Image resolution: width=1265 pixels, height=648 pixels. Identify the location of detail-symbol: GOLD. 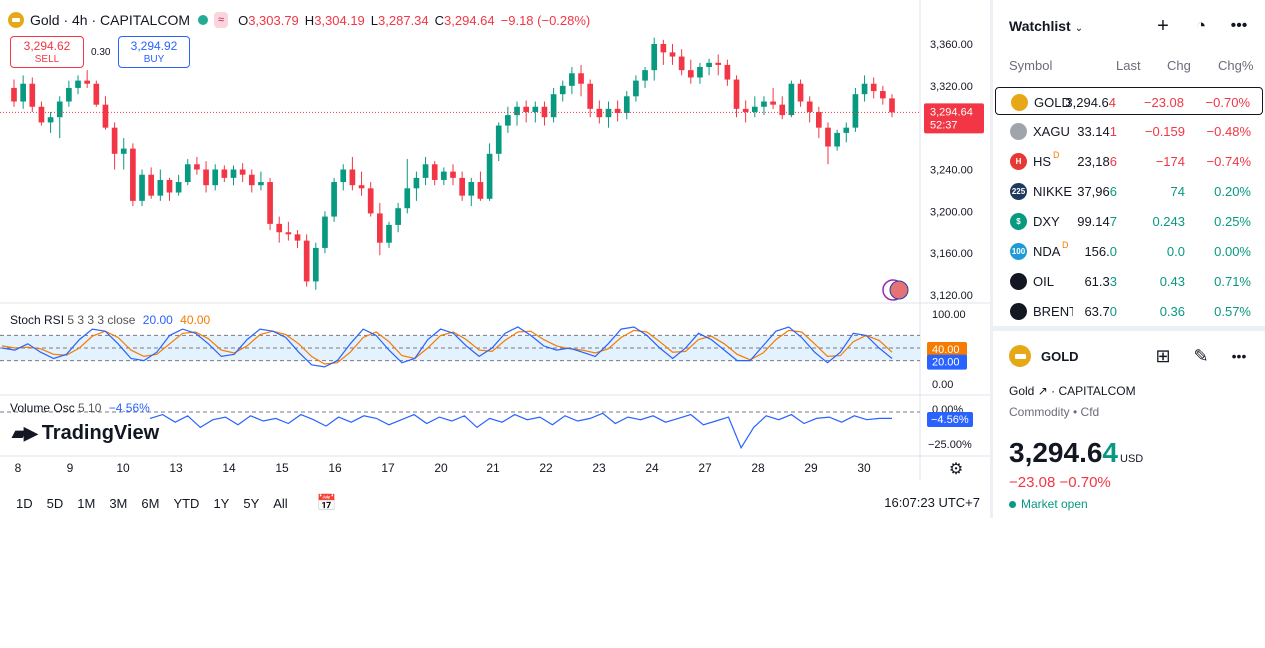
(1060, 356).